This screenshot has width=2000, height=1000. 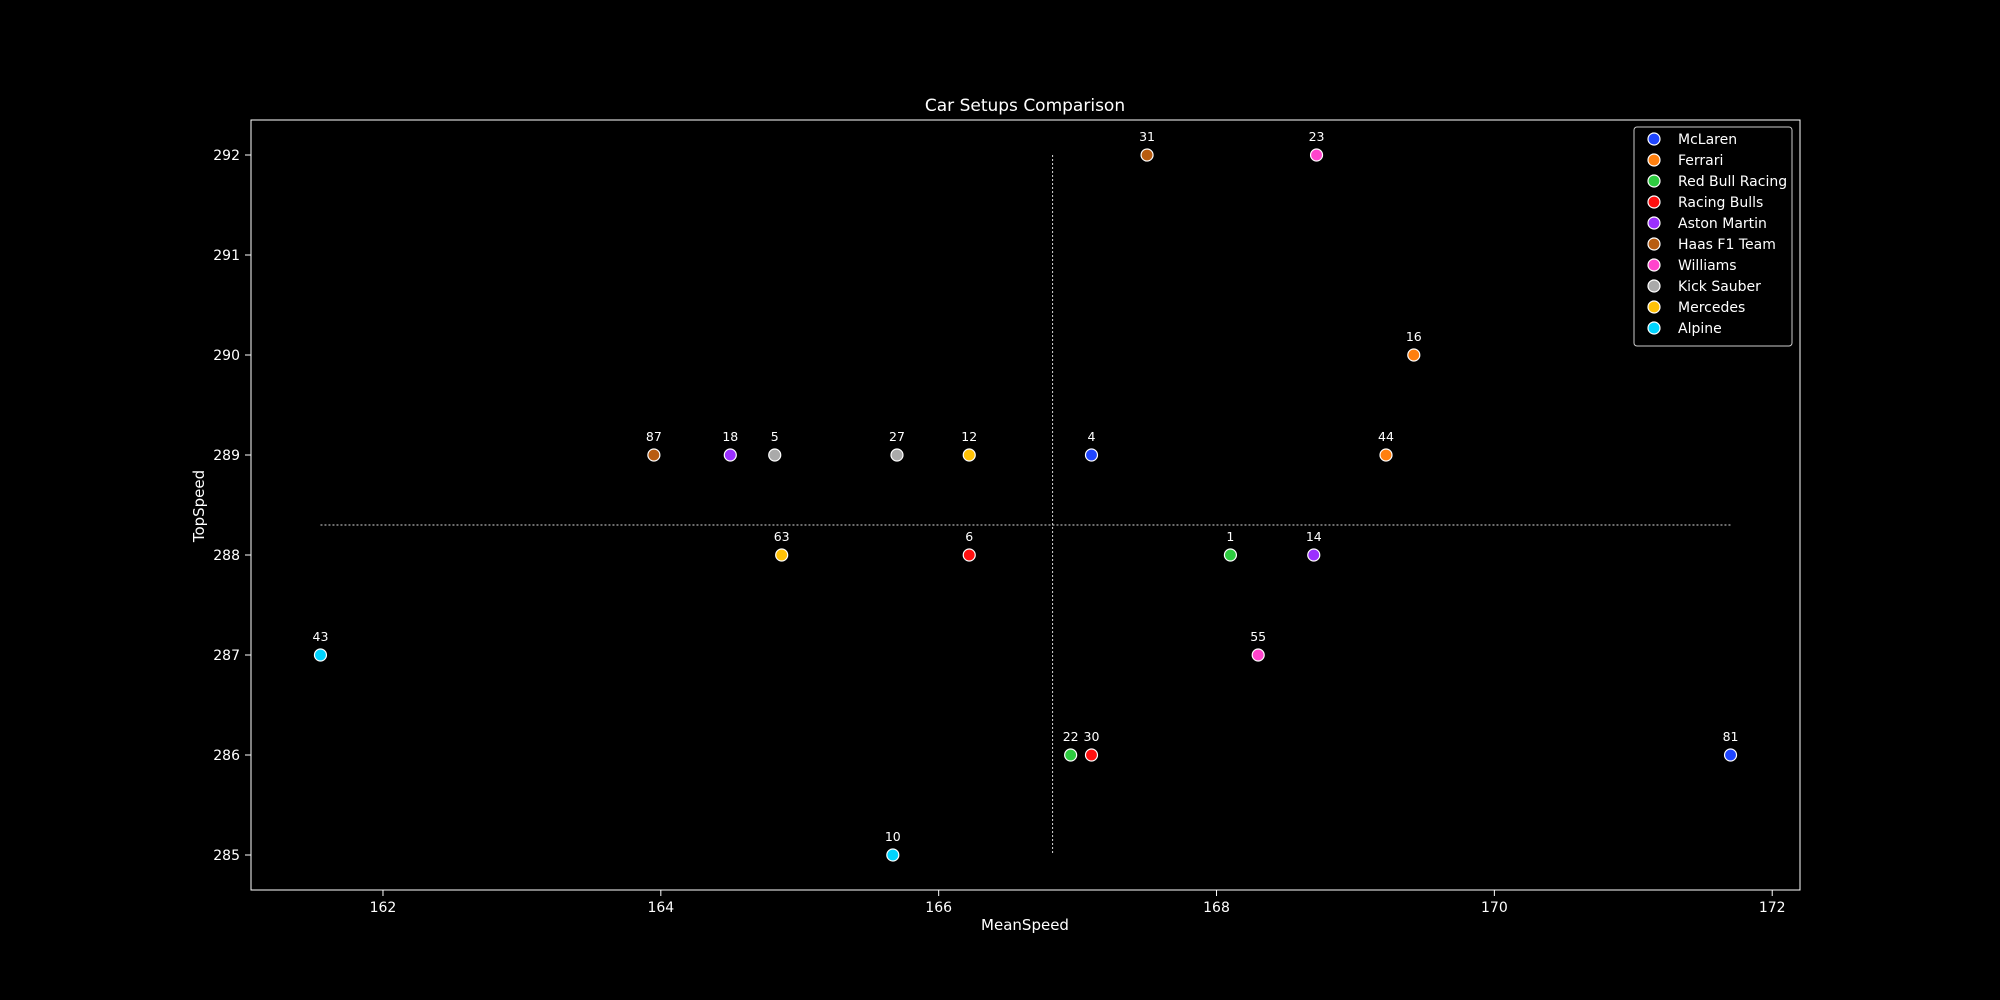 I want to click on data-point-label: 23, so click(x=1317, y=136).